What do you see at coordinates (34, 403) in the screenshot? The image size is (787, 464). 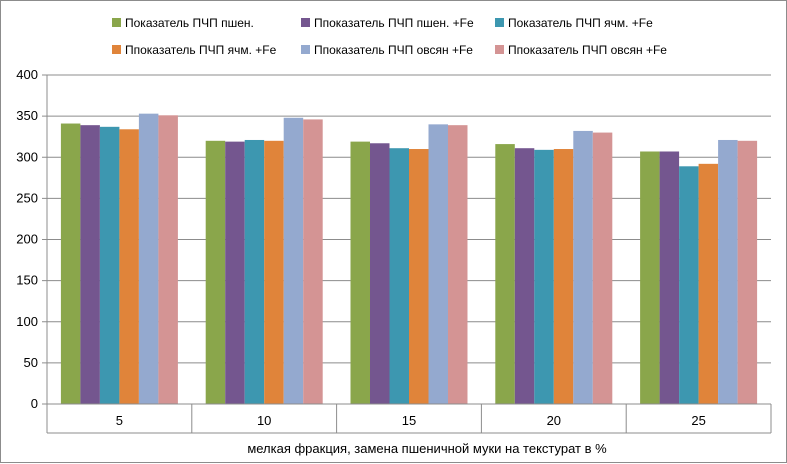 I see `y-tick-label: 0` at bounding box center [34, 403].